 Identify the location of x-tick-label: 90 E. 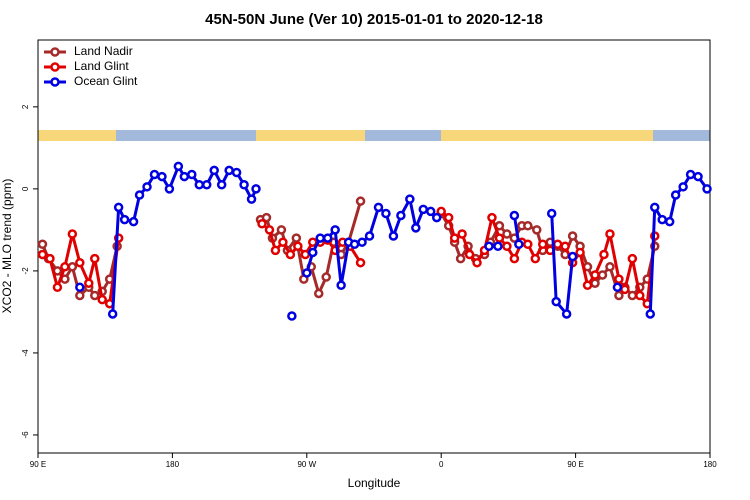
(575, 464).